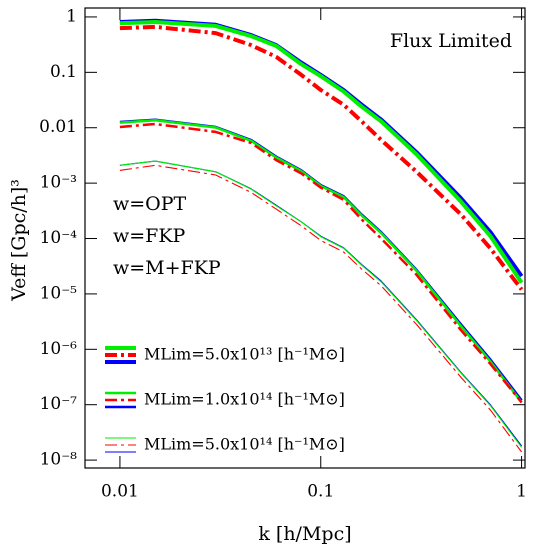  I want to click on y-tick-label: 10⁻⁶, so click(59, 349).